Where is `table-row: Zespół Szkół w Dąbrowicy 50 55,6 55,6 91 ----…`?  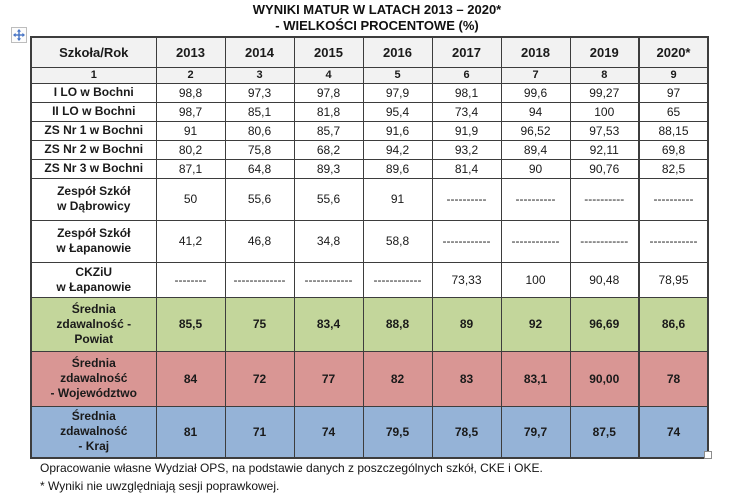
table-row: Zespół Szkół w Dąbrowicy 50 55,6 55,6 91 ----… is located at coordinates (369, 199).